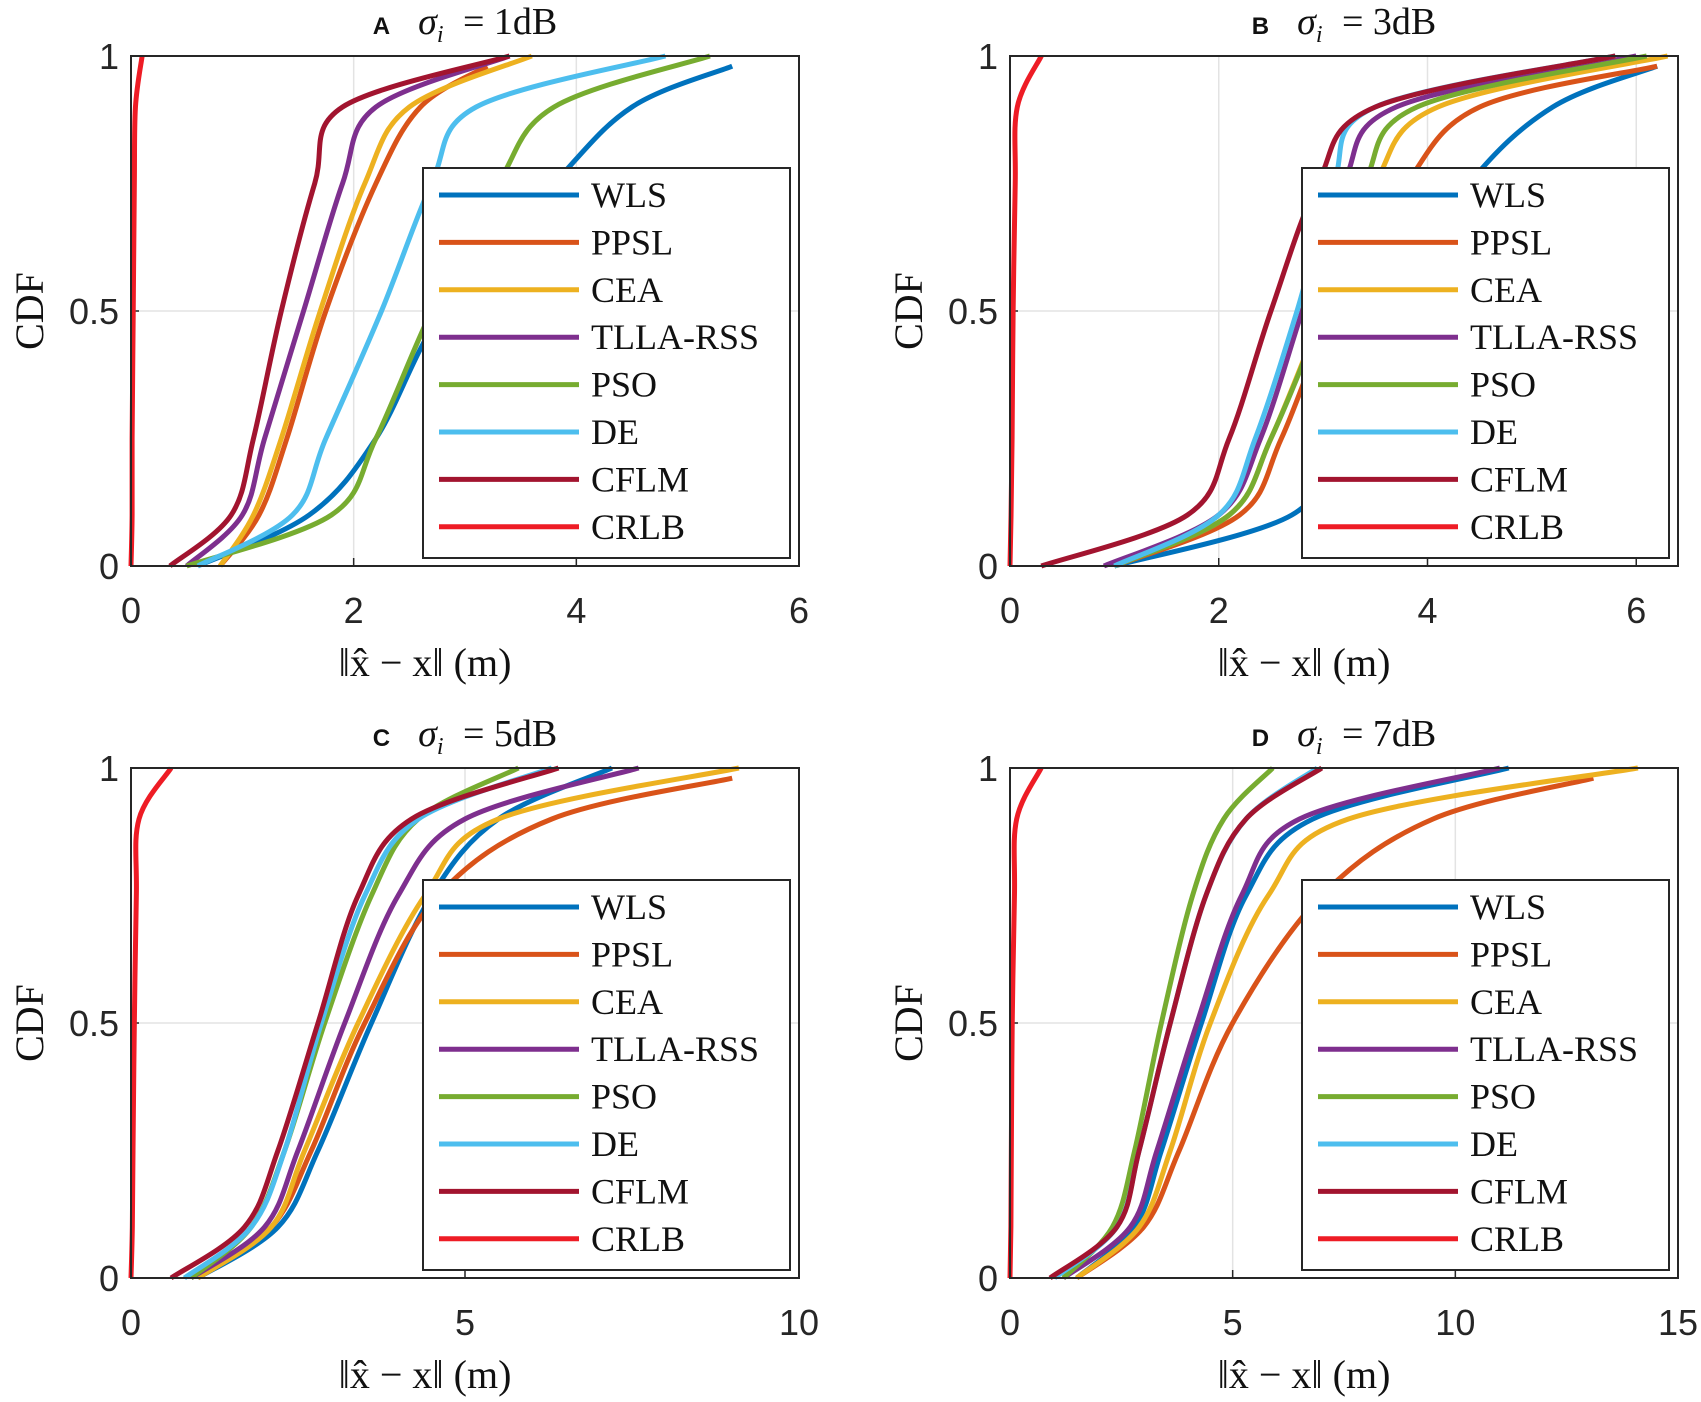 The height and width of the screenshot is (1402, 1701). I want to click on panel-letter: B, so click(1260, 26).